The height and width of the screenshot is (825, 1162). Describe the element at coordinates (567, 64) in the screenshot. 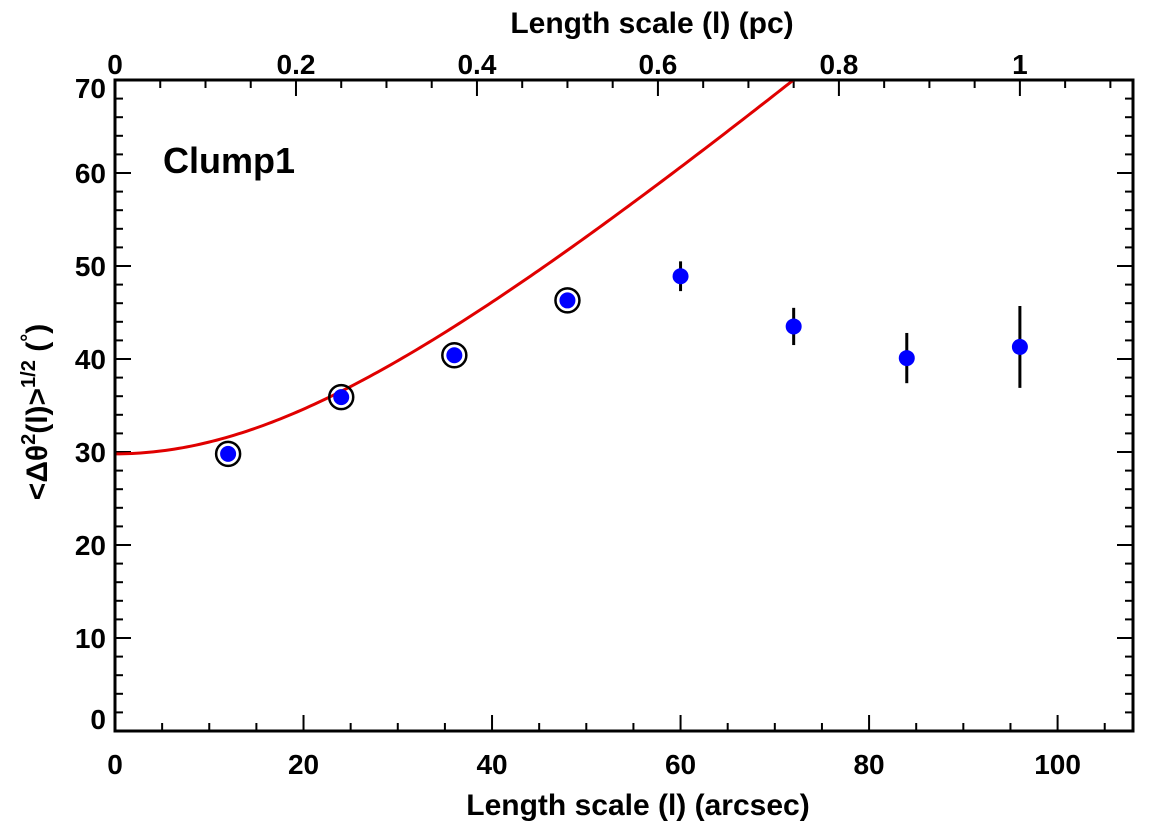

I see `x2-tick-labels: 0 0.2 0.4 0.6 0.8 1` at that location.